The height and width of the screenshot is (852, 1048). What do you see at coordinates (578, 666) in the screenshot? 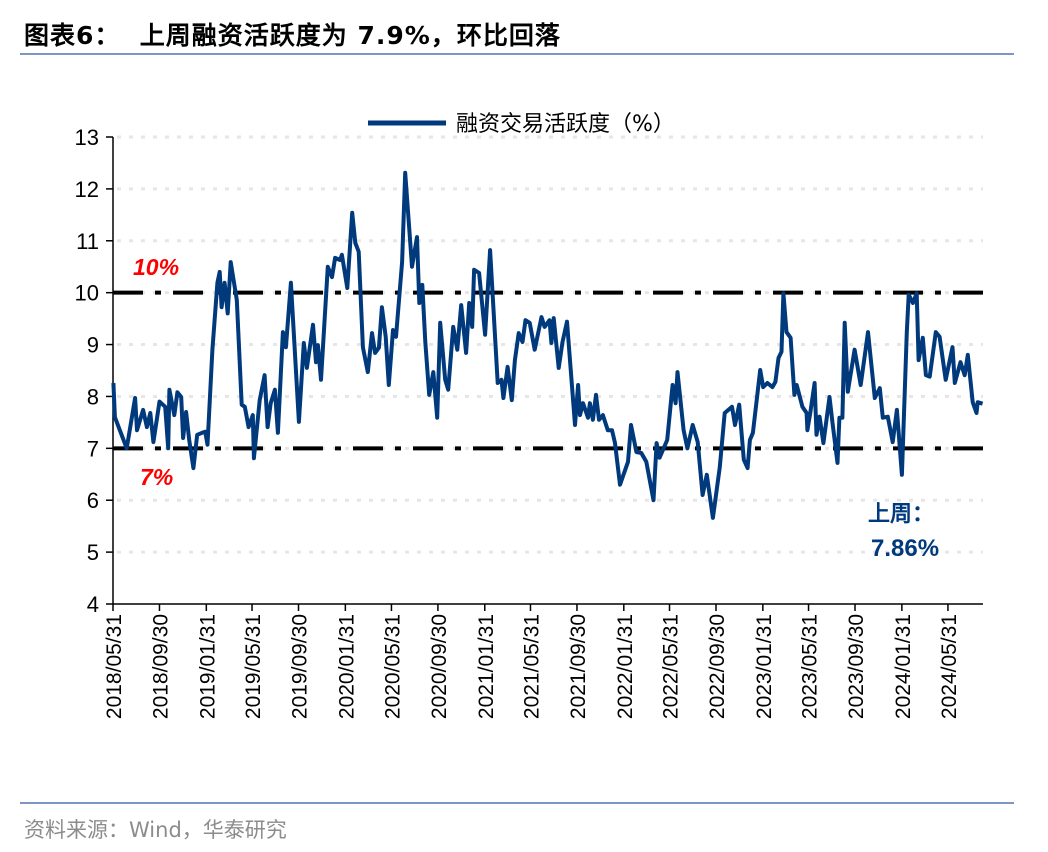
I see `x-tick-label: 2021/09/30` at bounding box center [578, 666].